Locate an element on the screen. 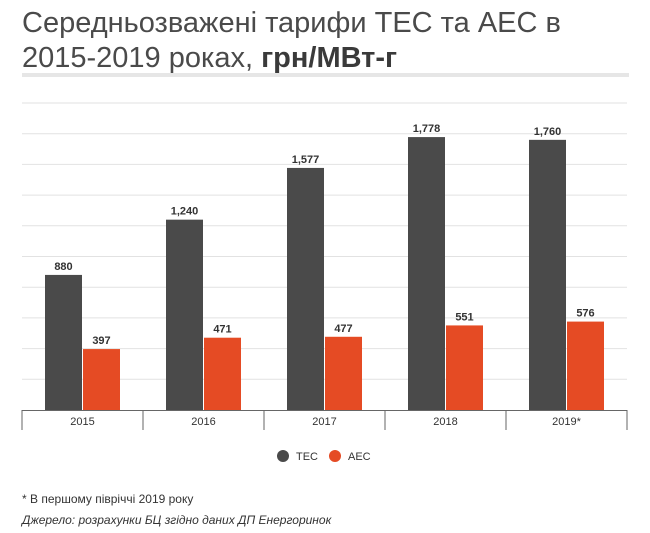 Image resolution: width=650 pixels, height=533 pixels. title-divider is located at coordinates (325, 75).